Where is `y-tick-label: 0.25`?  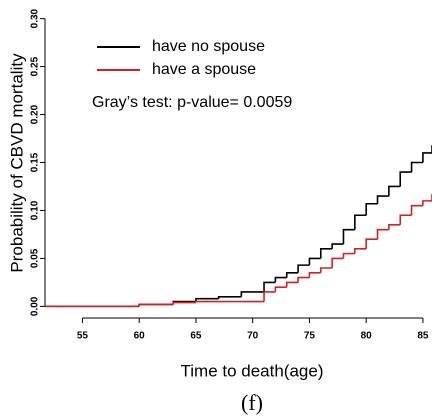
y-tick-label: 0.25 is located at coordinates (35, 66).